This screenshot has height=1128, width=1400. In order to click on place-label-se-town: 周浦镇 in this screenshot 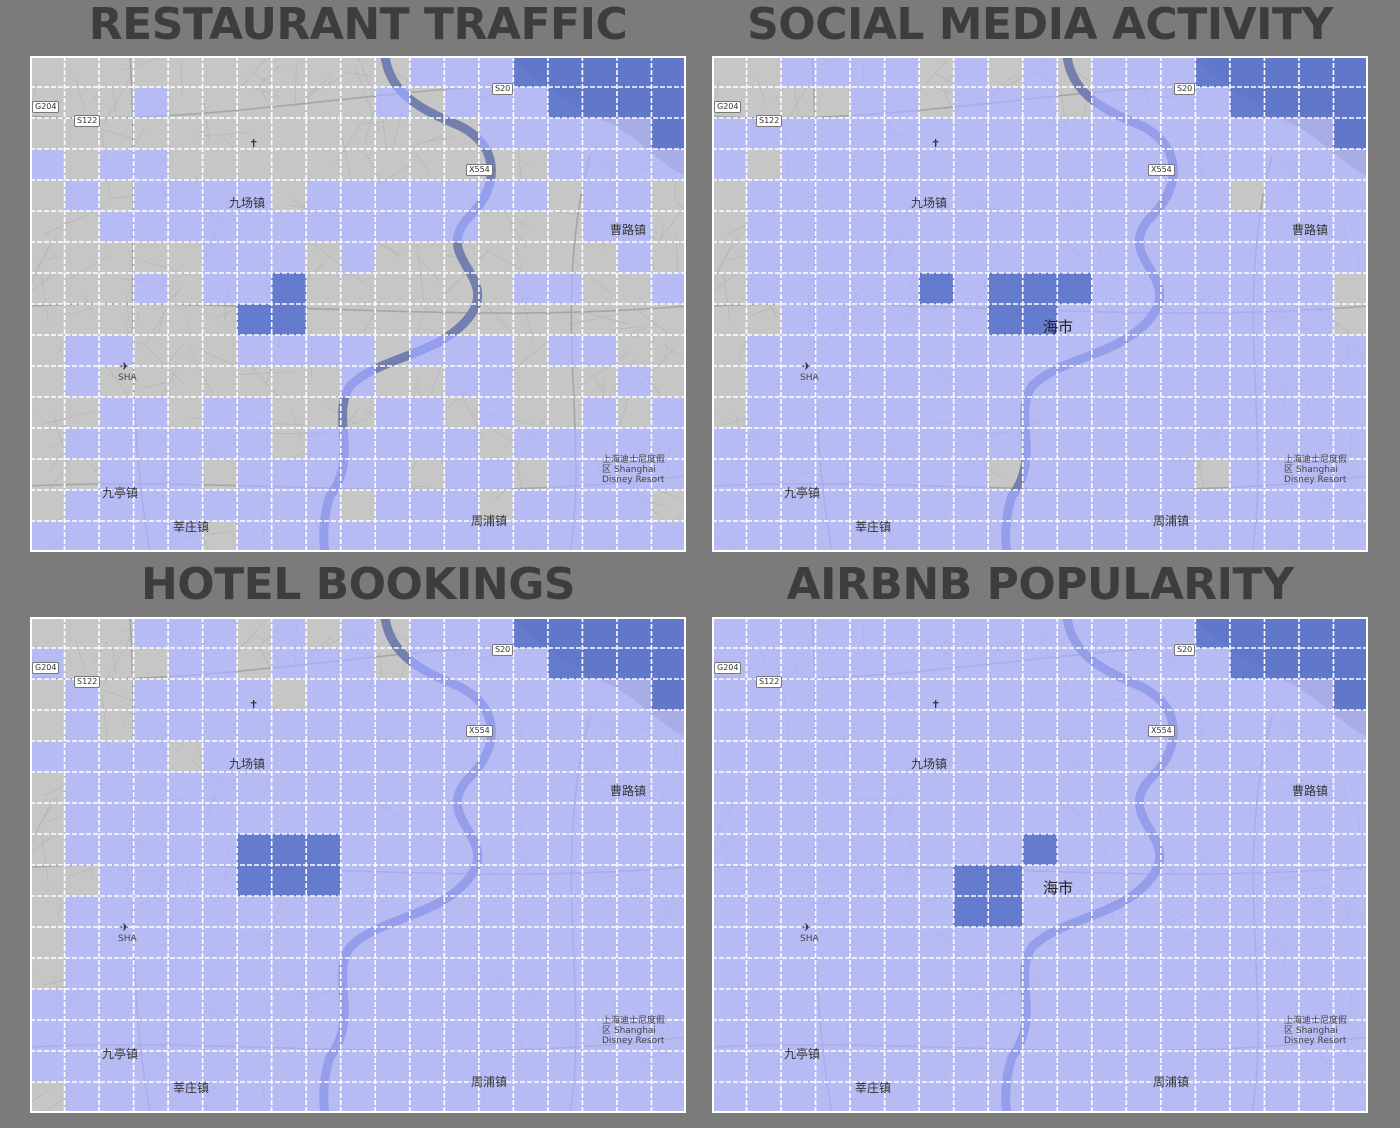, I will do `click(489, 1082)`.